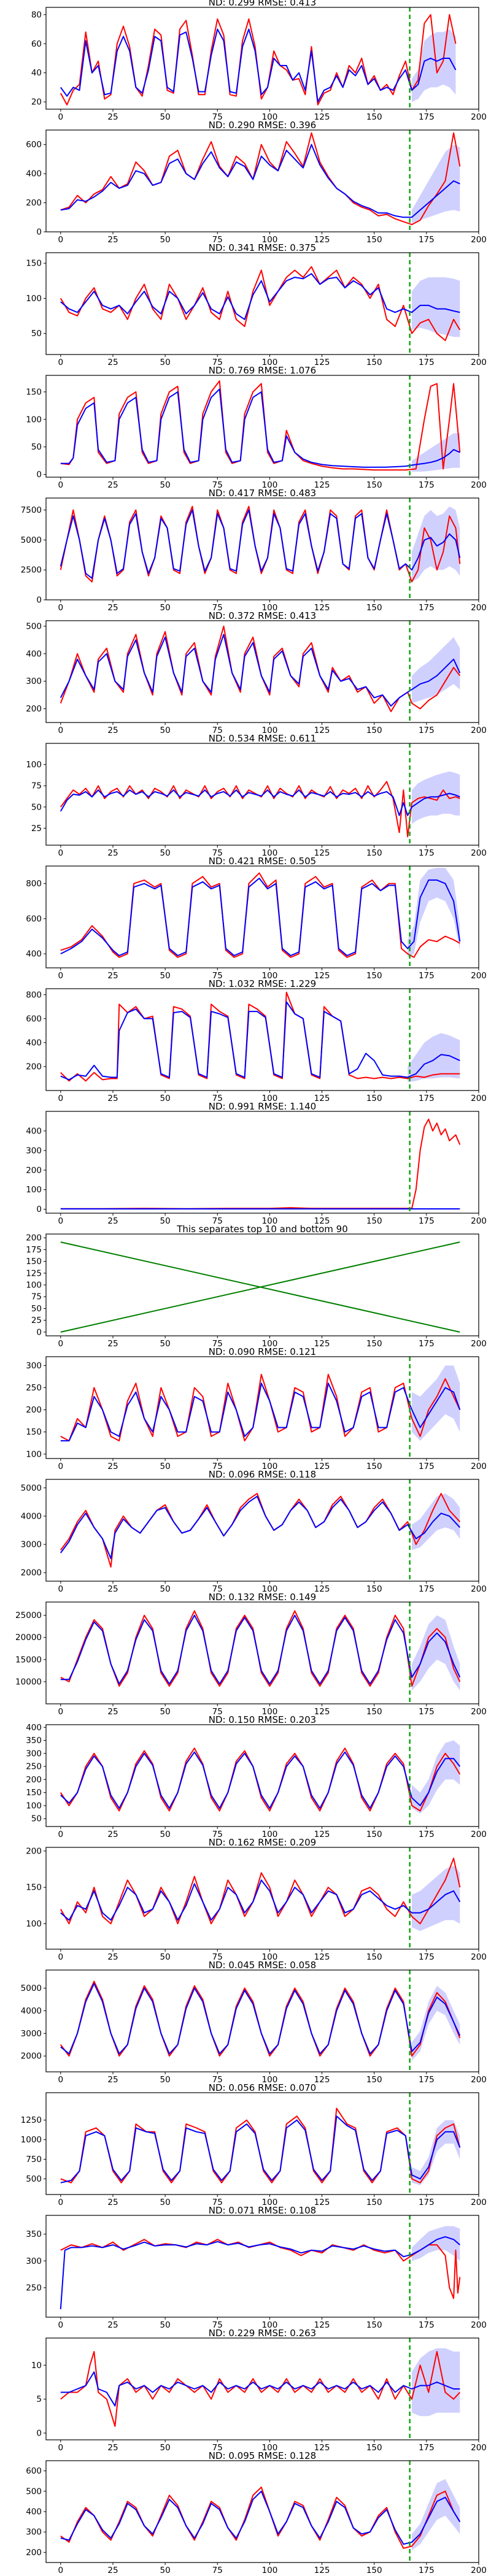  What do you see at coordinates (37, 1297) in the screenshot?
I see `y-tick-label: 75` at bounding box center [37, 1297].